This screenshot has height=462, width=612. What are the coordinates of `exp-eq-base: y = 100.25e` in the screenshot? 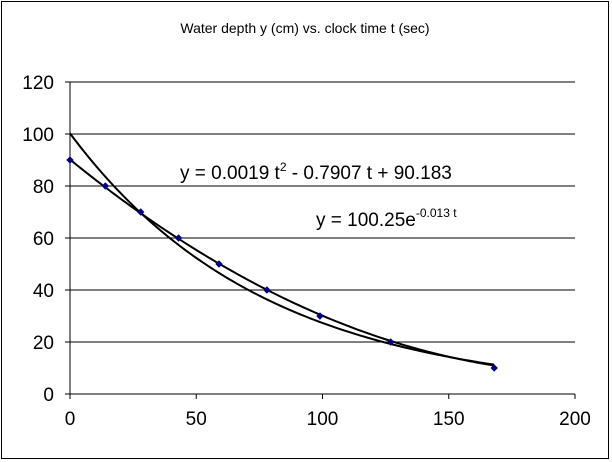 It's located at (366, 220).